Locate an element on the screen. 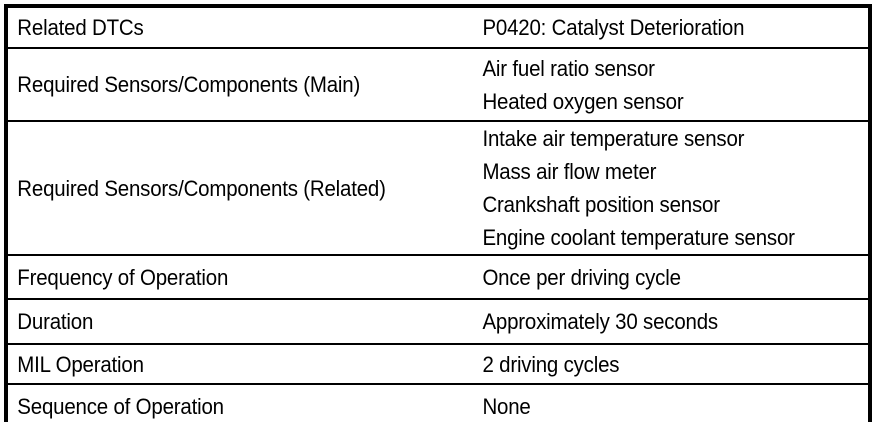 This screenshot has height=430, width=896. table-cell-value: 2 driving cycles is located at coordinates (671, 364).